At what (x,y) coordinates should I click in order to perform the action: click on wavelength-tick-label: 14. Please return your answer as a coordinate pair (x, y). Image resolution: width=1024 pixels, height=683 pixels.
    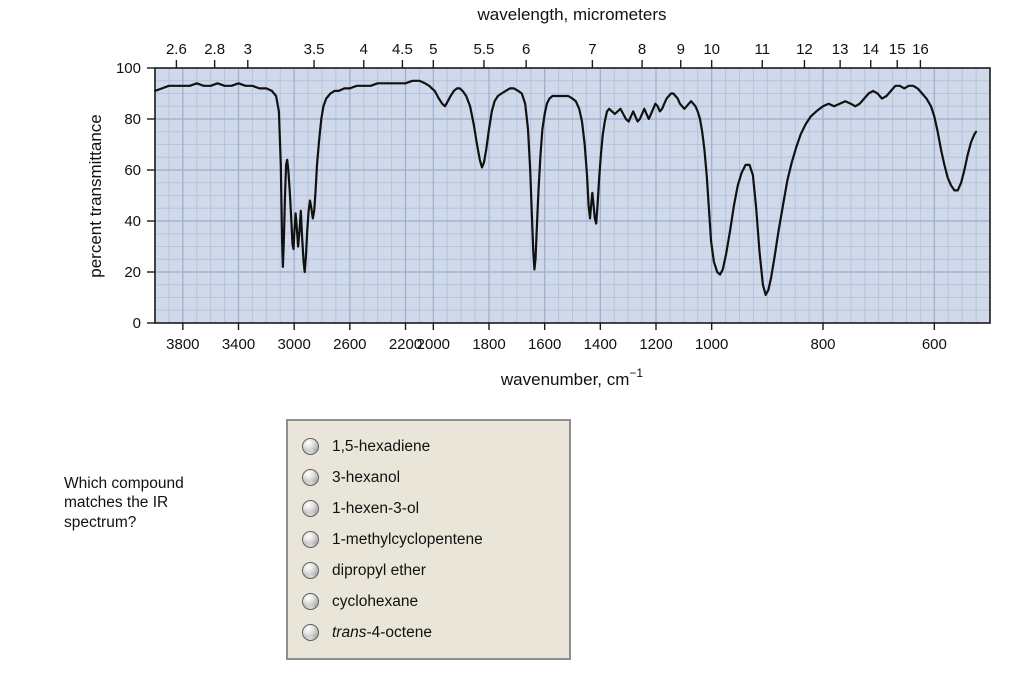
    Looking at the image, I should click on (870, 49).